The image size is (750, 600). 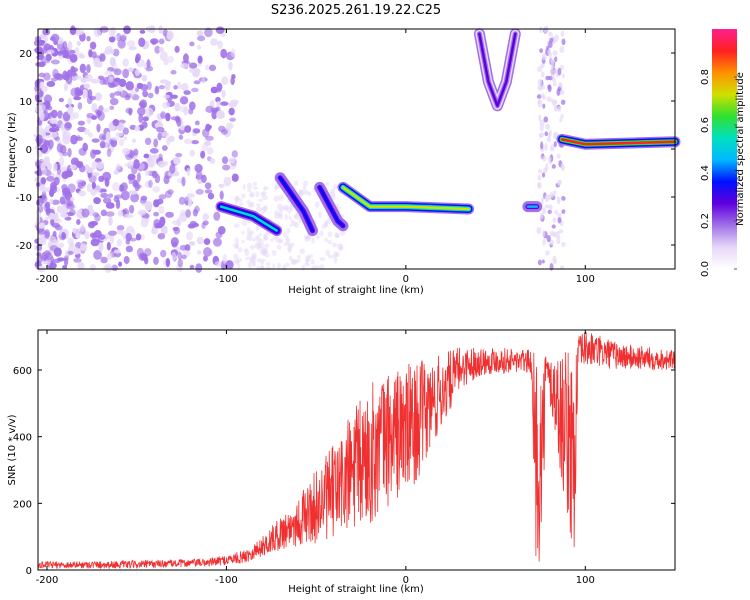 I want to click on y-tick-label: 600, so click(x=22, y=371).